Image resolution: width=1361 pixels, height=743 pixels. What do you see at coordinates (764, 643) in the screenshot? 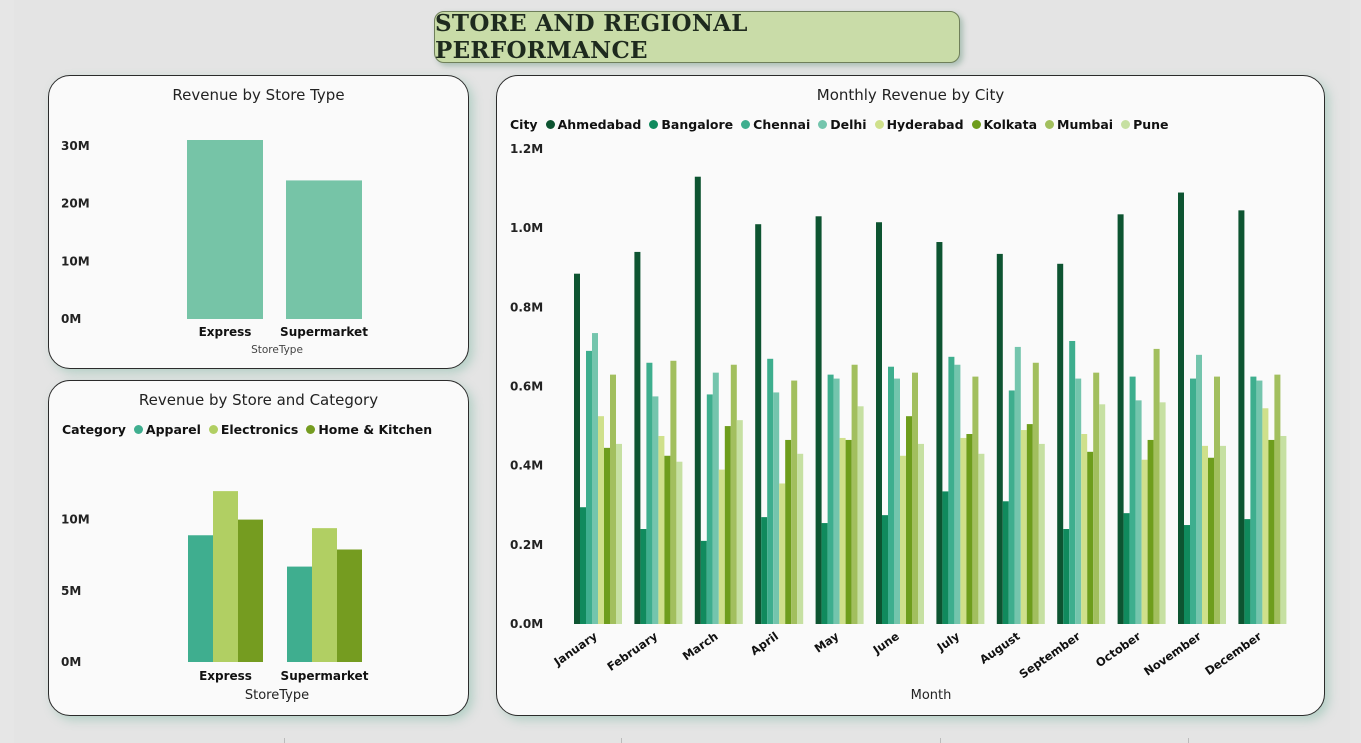
I see `x-tick-label: April` at bounding box center [764, 643].